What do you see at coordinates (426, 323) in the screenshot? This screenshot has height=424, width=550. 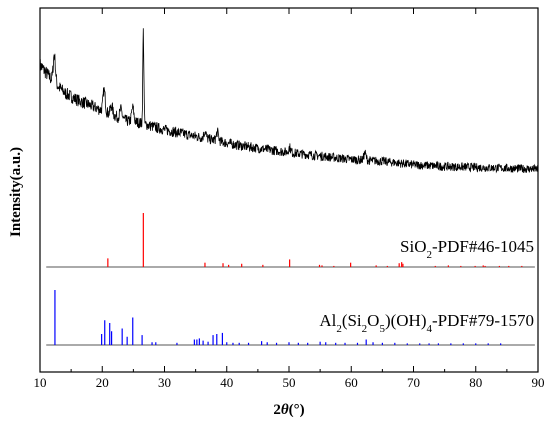 I see `reference-label: Al2(Si2O5)(OH)4-PDF#79-1570` at bounding box center [426, 323].